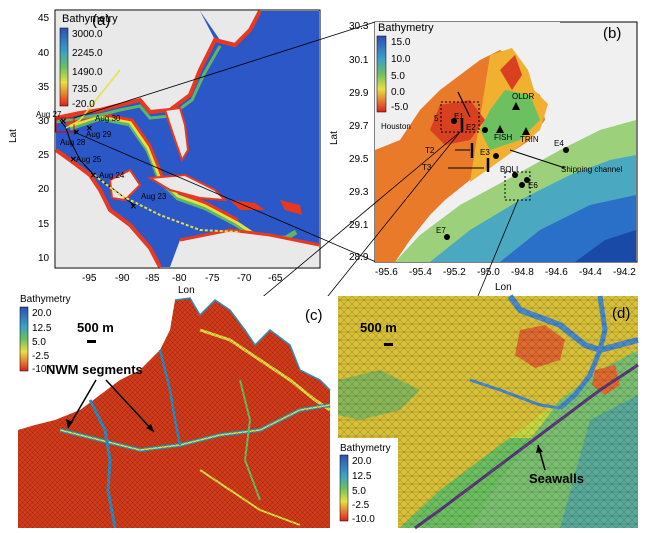 Image resolution: width=662 pixels, height=533 pixels. I want to click on x-tick: -95.2, so click(454, 272).